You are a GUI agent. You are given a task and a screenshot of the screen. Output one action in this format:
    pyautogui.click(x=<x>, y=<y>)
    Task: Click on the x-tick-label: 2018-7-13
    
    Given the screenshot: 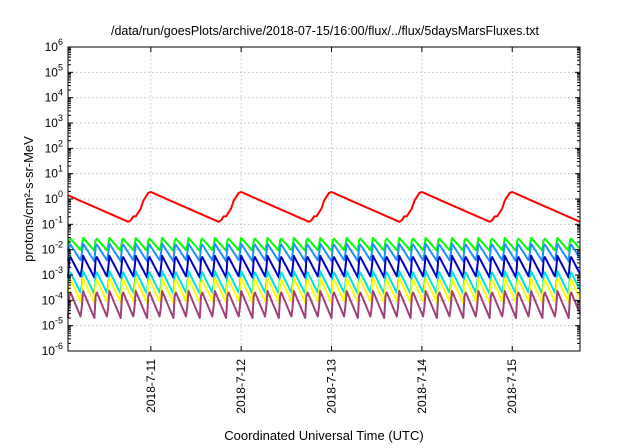 What is the action you would take?
    pyautogui.click(x=332, y=386)
    